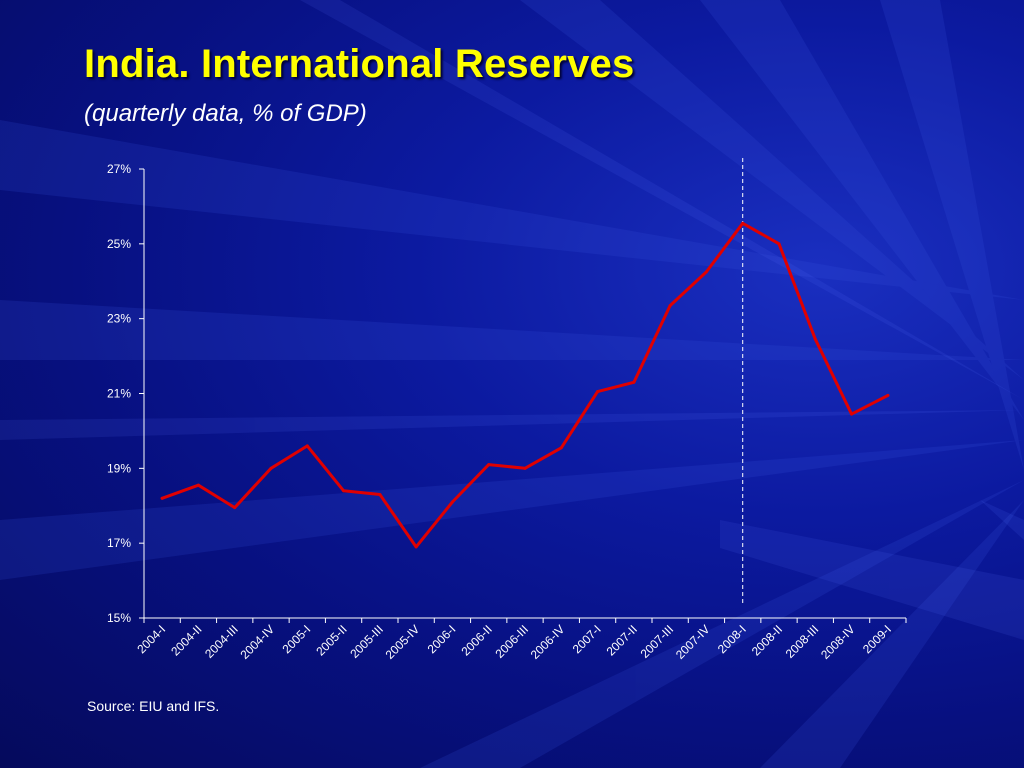 This screenshot has width=1024, height=768. What do you see at coordinates (366, 641) in the screenshot?
I see `x-tick-label: 2005-III` at bounding box center [366, 641].